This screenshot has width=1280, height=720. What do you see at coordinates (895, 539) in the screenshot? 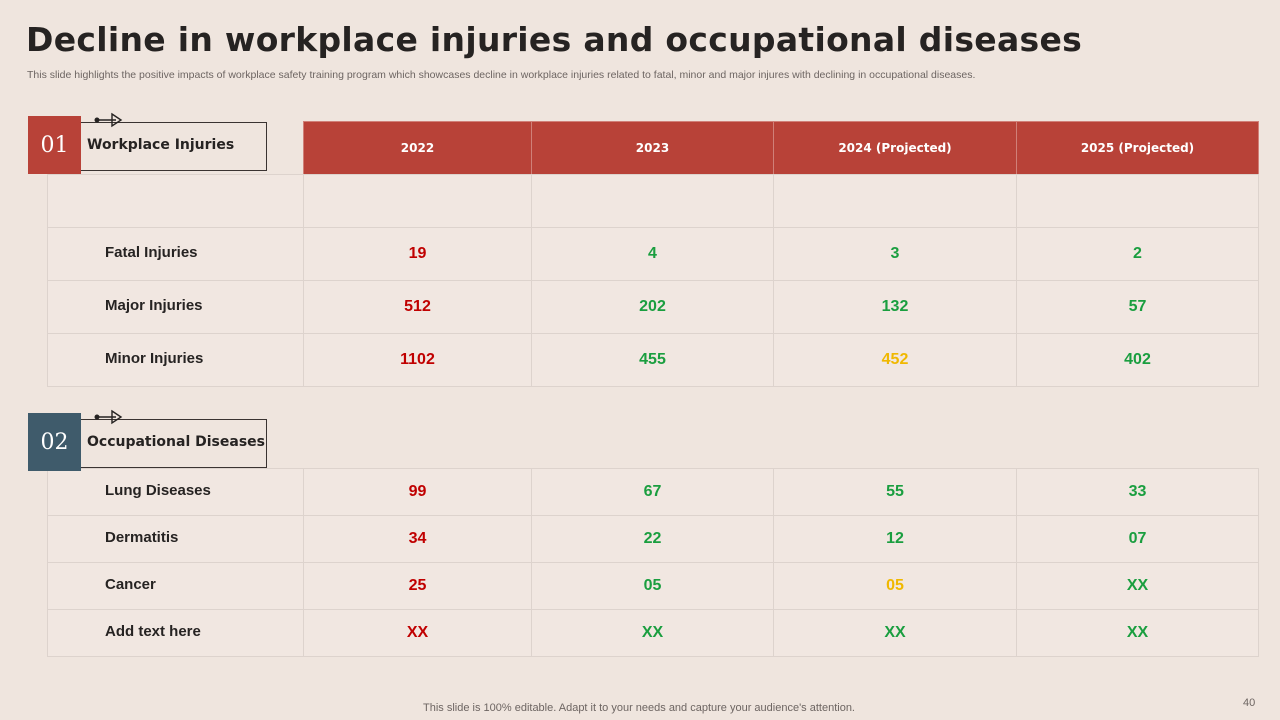
I see `value-cell: 12` at bounding box center [895, 539].